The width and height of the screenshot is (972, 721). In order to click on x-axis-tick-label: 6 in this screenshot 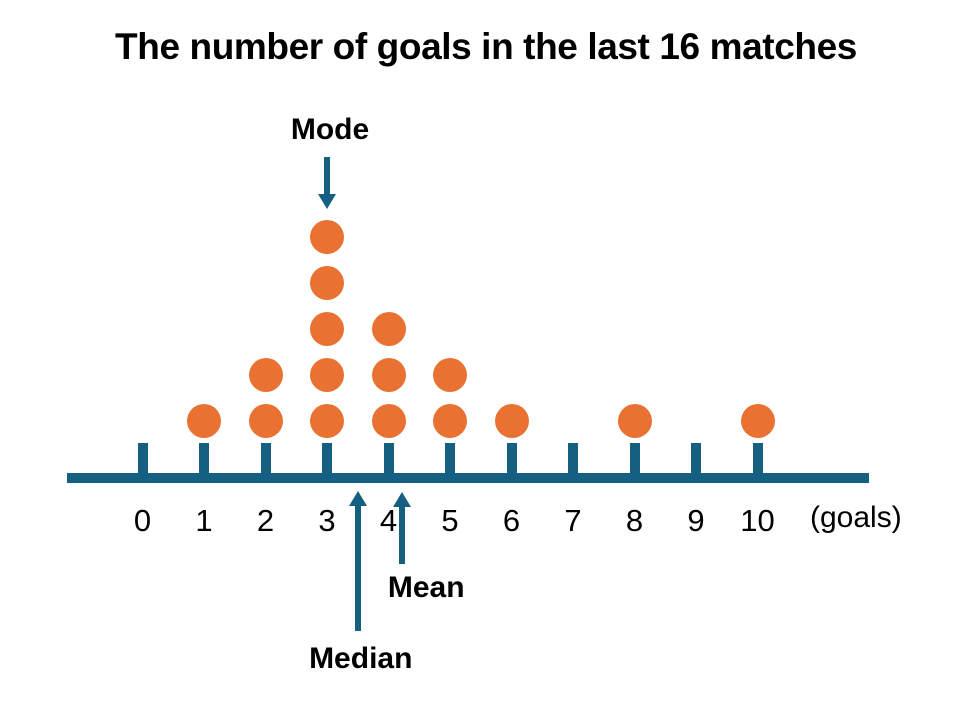, I will do `click(511, 520)`.